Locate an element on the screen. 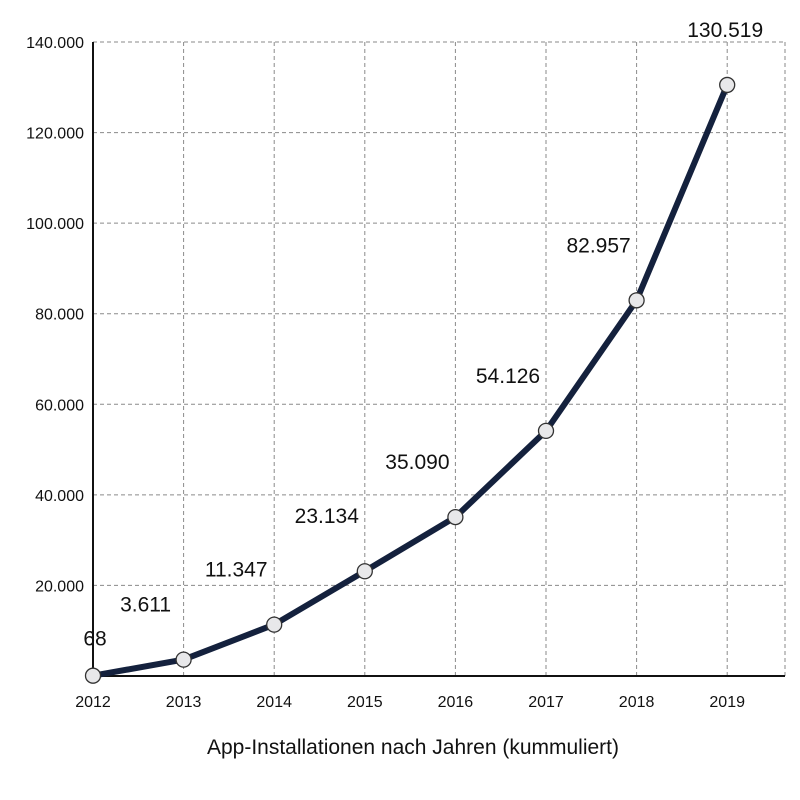 The image size is (800, 800). x-tick-label: 2015 is located at coordinates (365, 702).